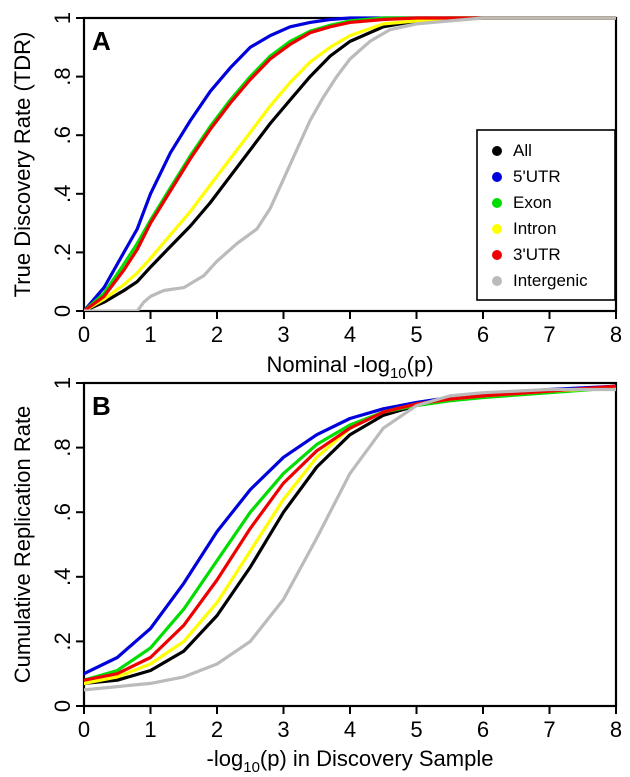 The height and width of the screenshot is (777, 630). What do you see at coordinates (22, 545) in the screenshot?
I see `y-axis-label: Cumulative Replication Rate` at bounding box center [22, 545].